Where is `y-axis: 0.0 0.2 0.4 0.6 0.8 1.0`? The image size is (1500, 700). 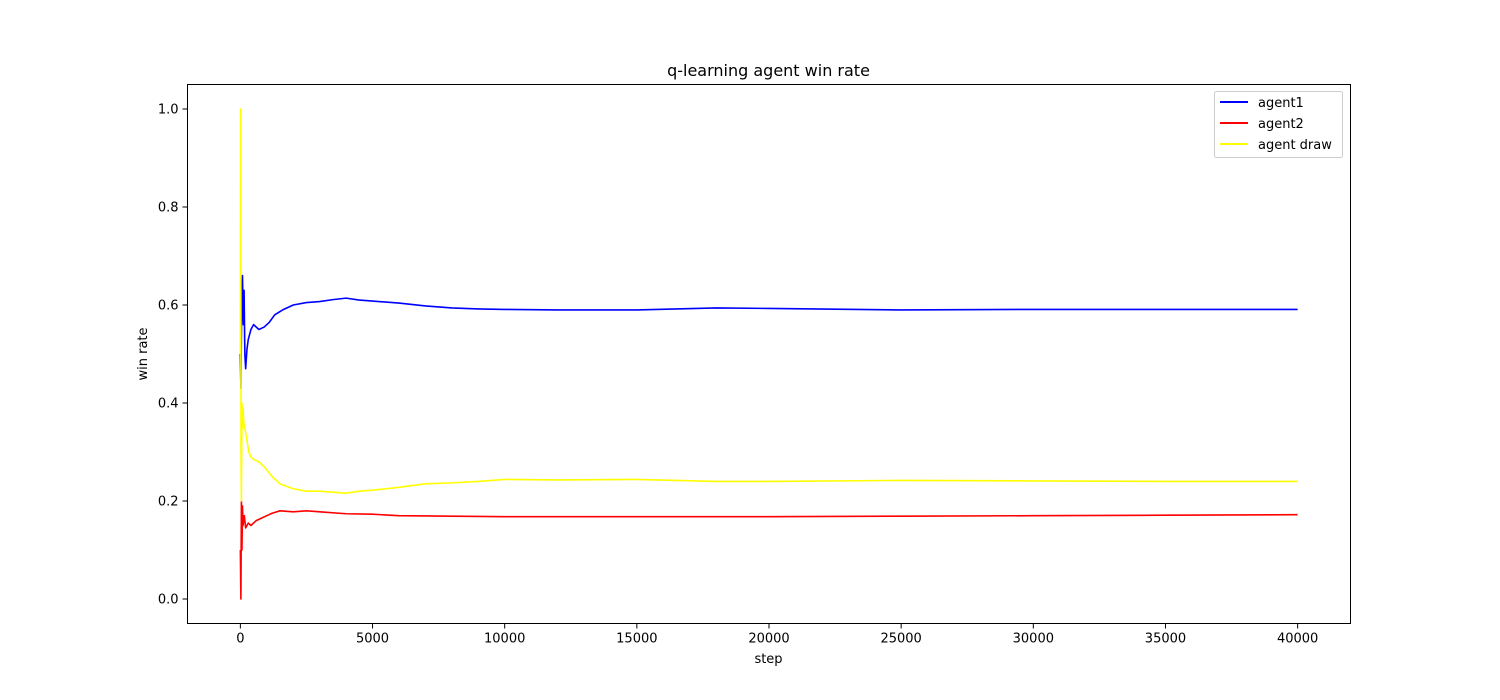
y-axis: 0.0 0.2 0.4 0.6 0.8 1.0 is located at coordinates (173, 355).